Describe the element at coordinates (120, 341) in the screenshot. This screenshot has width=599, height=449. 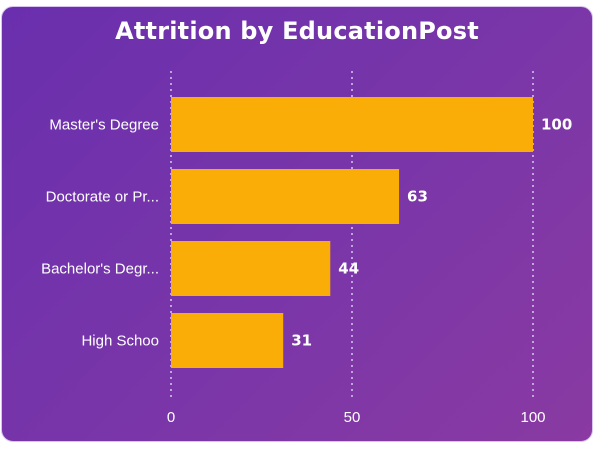
I see `category-label-3: High Schoo` at that location.